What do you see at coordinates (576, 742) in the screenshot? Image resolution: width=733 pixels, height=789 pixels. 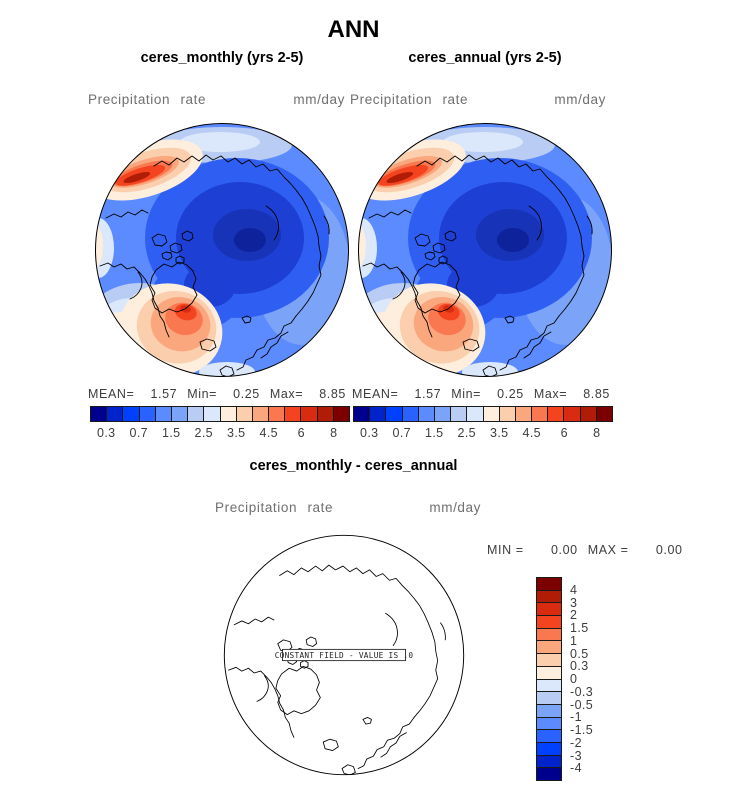 I see `colorbar-tick-label: -2` at bounding box center [576, 742].